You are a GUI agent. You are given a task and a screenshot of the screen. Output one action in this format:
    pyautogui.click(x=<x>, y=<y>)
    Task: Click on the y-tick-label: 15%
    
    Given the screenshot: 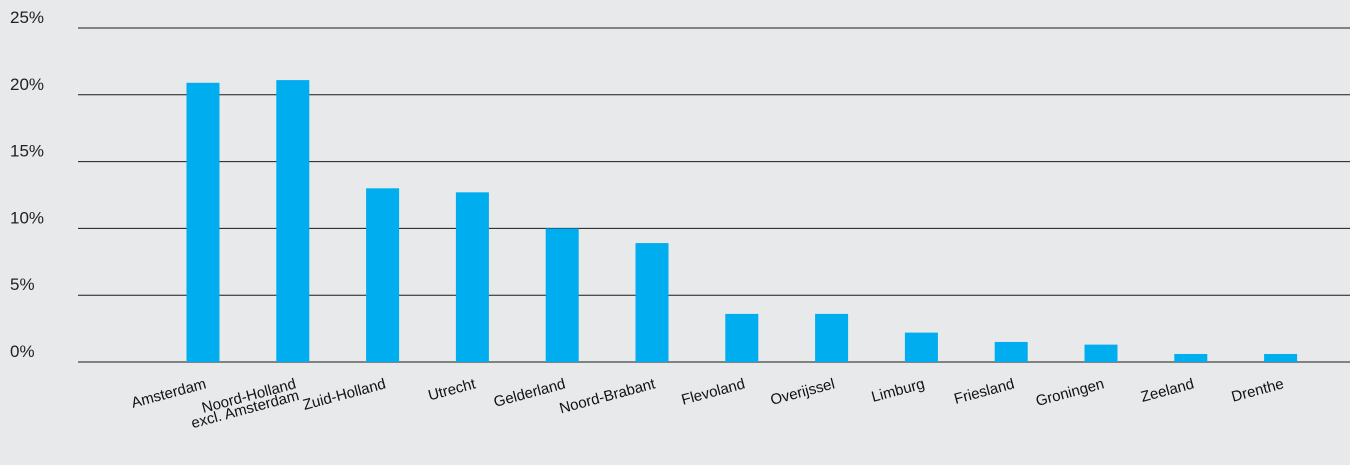 What is the action you would take?
    pyautogui.click(x=27, y=151)
    